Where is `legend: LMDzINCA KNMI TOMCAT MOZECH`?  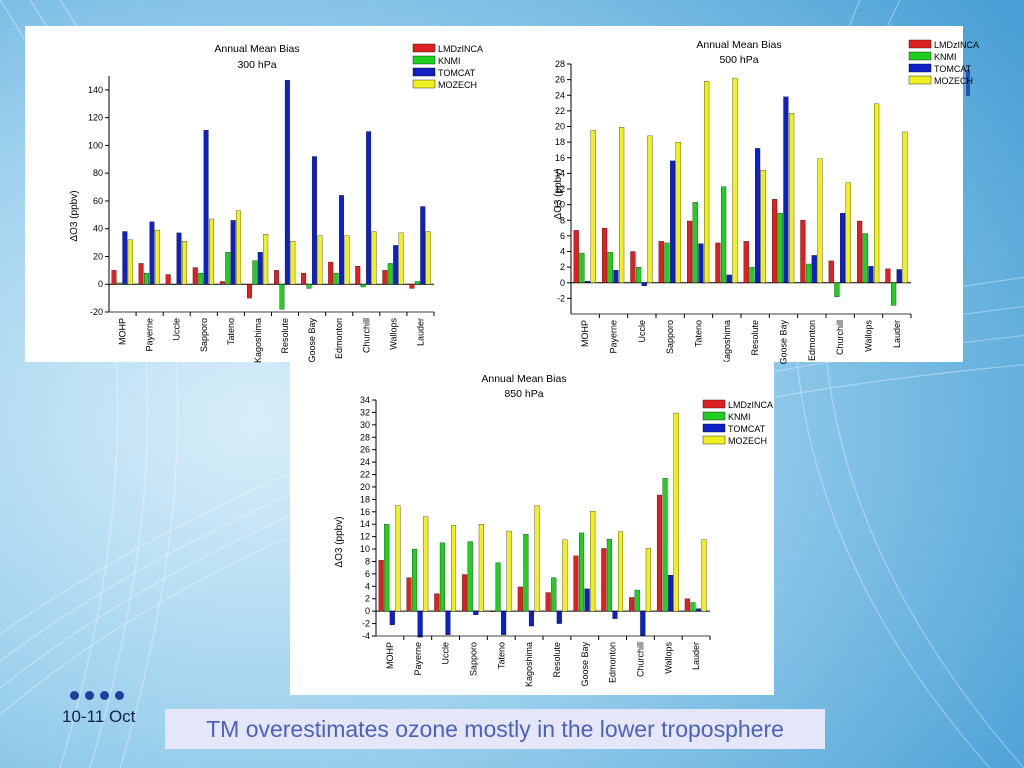 legend: LMDzINCA KNMI TOMCAT MOZECH is located at coordinates (943, 62).